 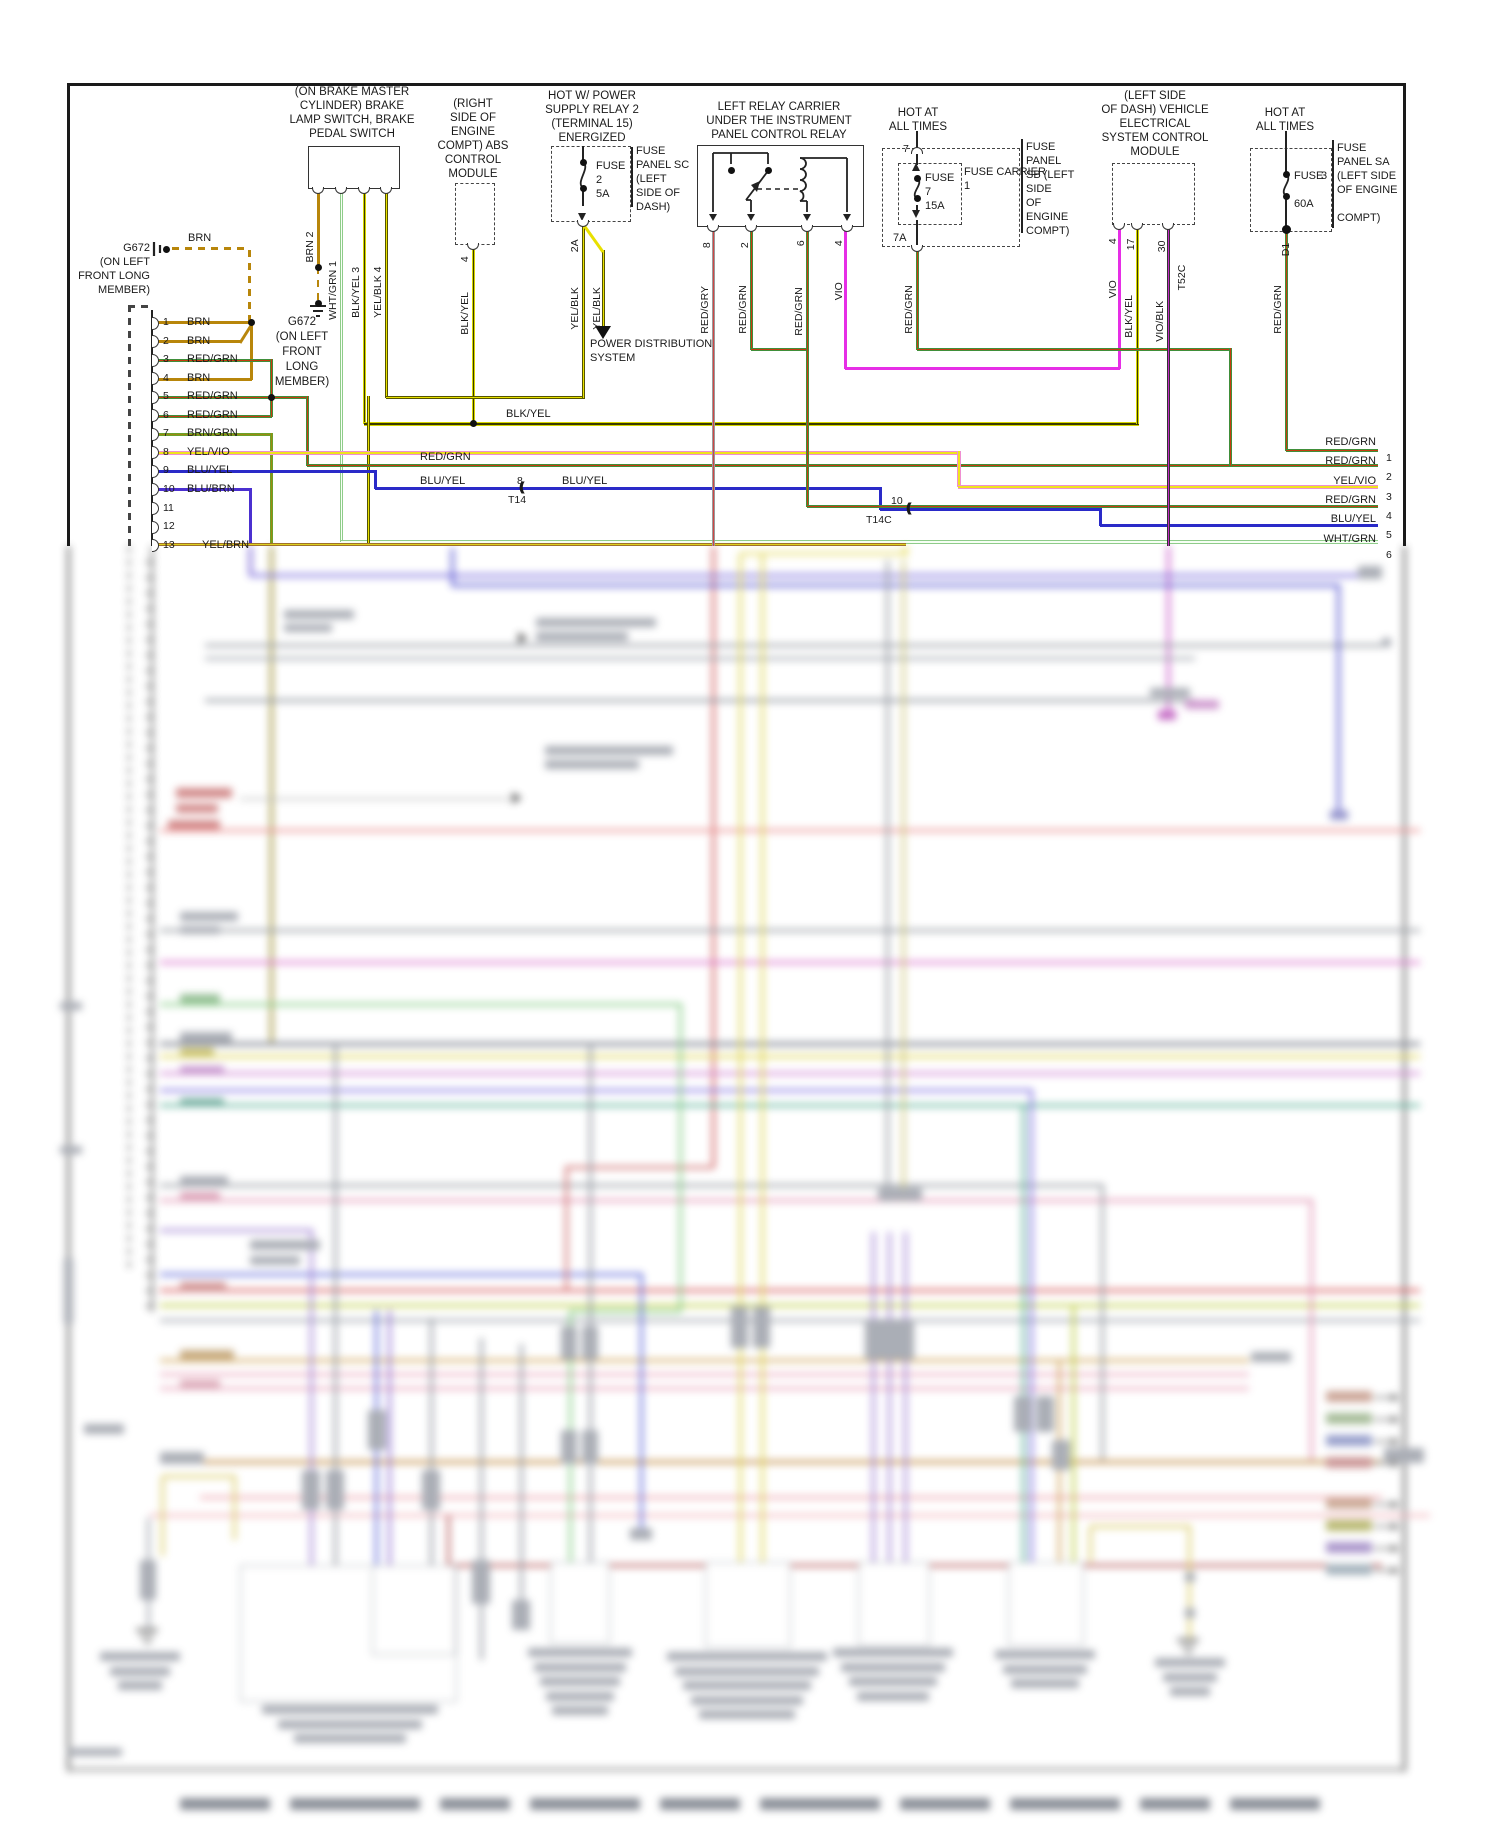 What do you see at coordinates (166, 470) in the screenshot?
I see `left-pin-number: 9` at bounding box center [166, 470].